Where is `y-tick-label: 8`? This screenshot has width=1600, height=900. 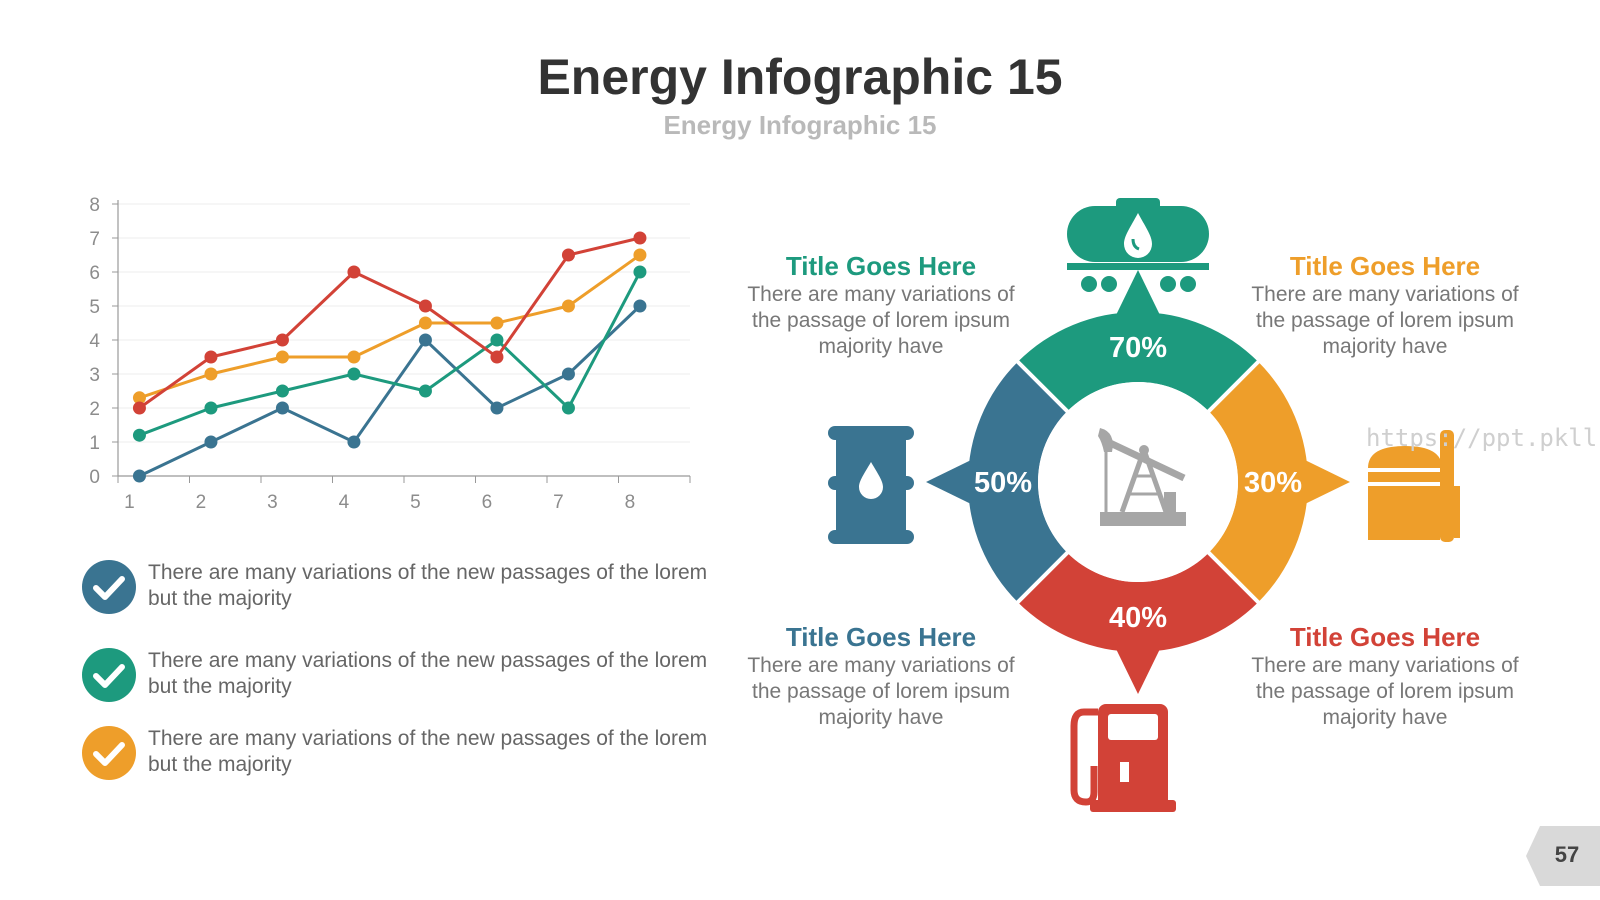 y-tick-label: 8 is located at coordinates (94, 205).